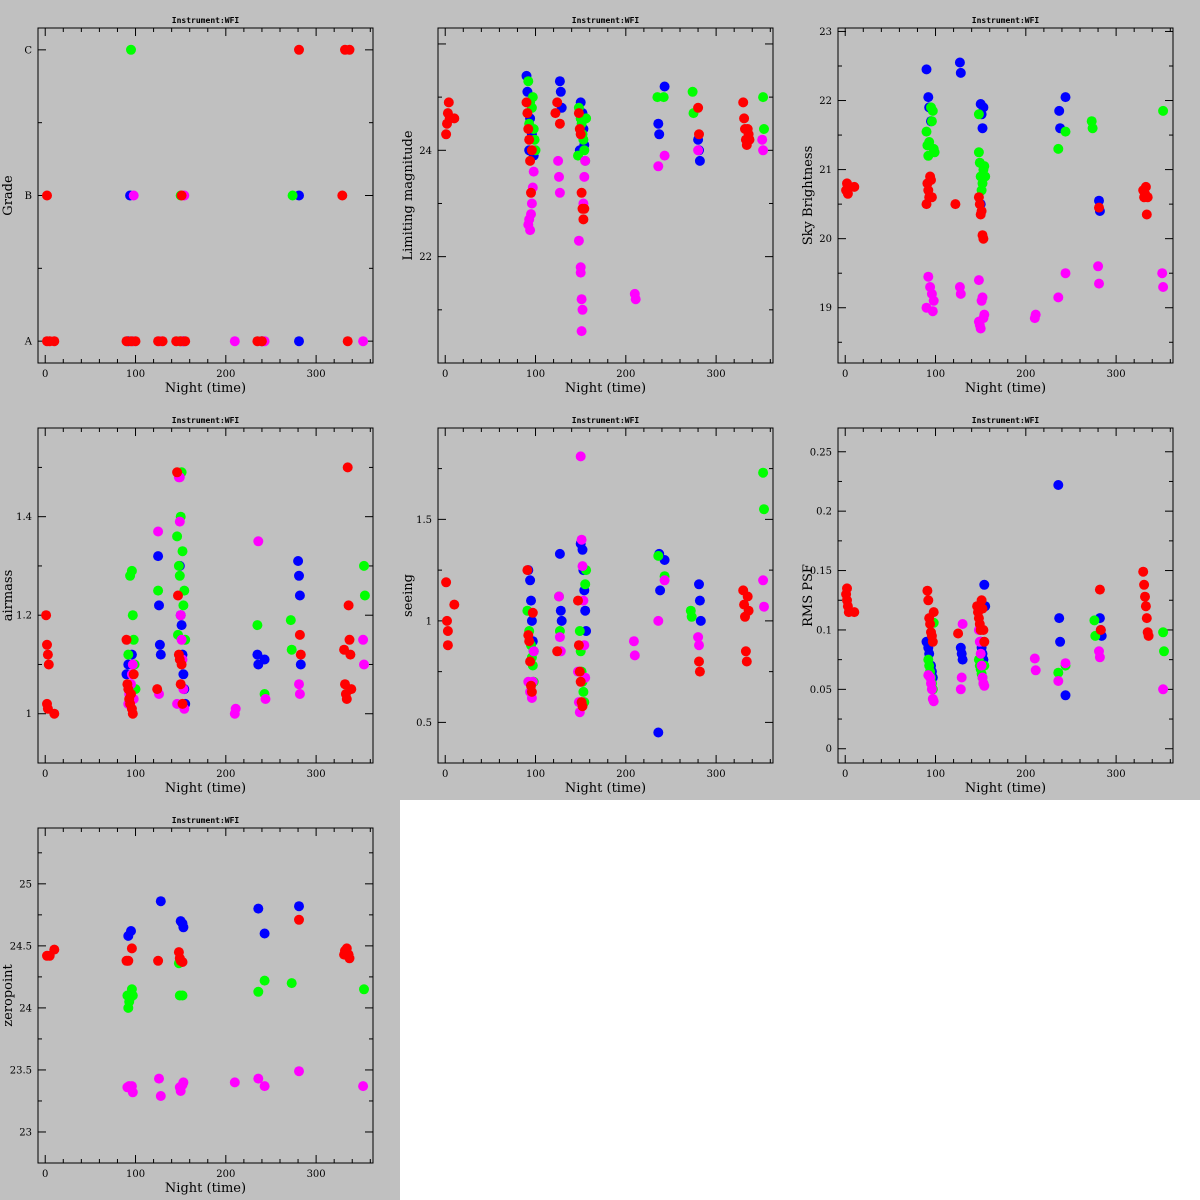 The image size is (1200, 1200). I want to click on plot-frame, so click(1005, 195).